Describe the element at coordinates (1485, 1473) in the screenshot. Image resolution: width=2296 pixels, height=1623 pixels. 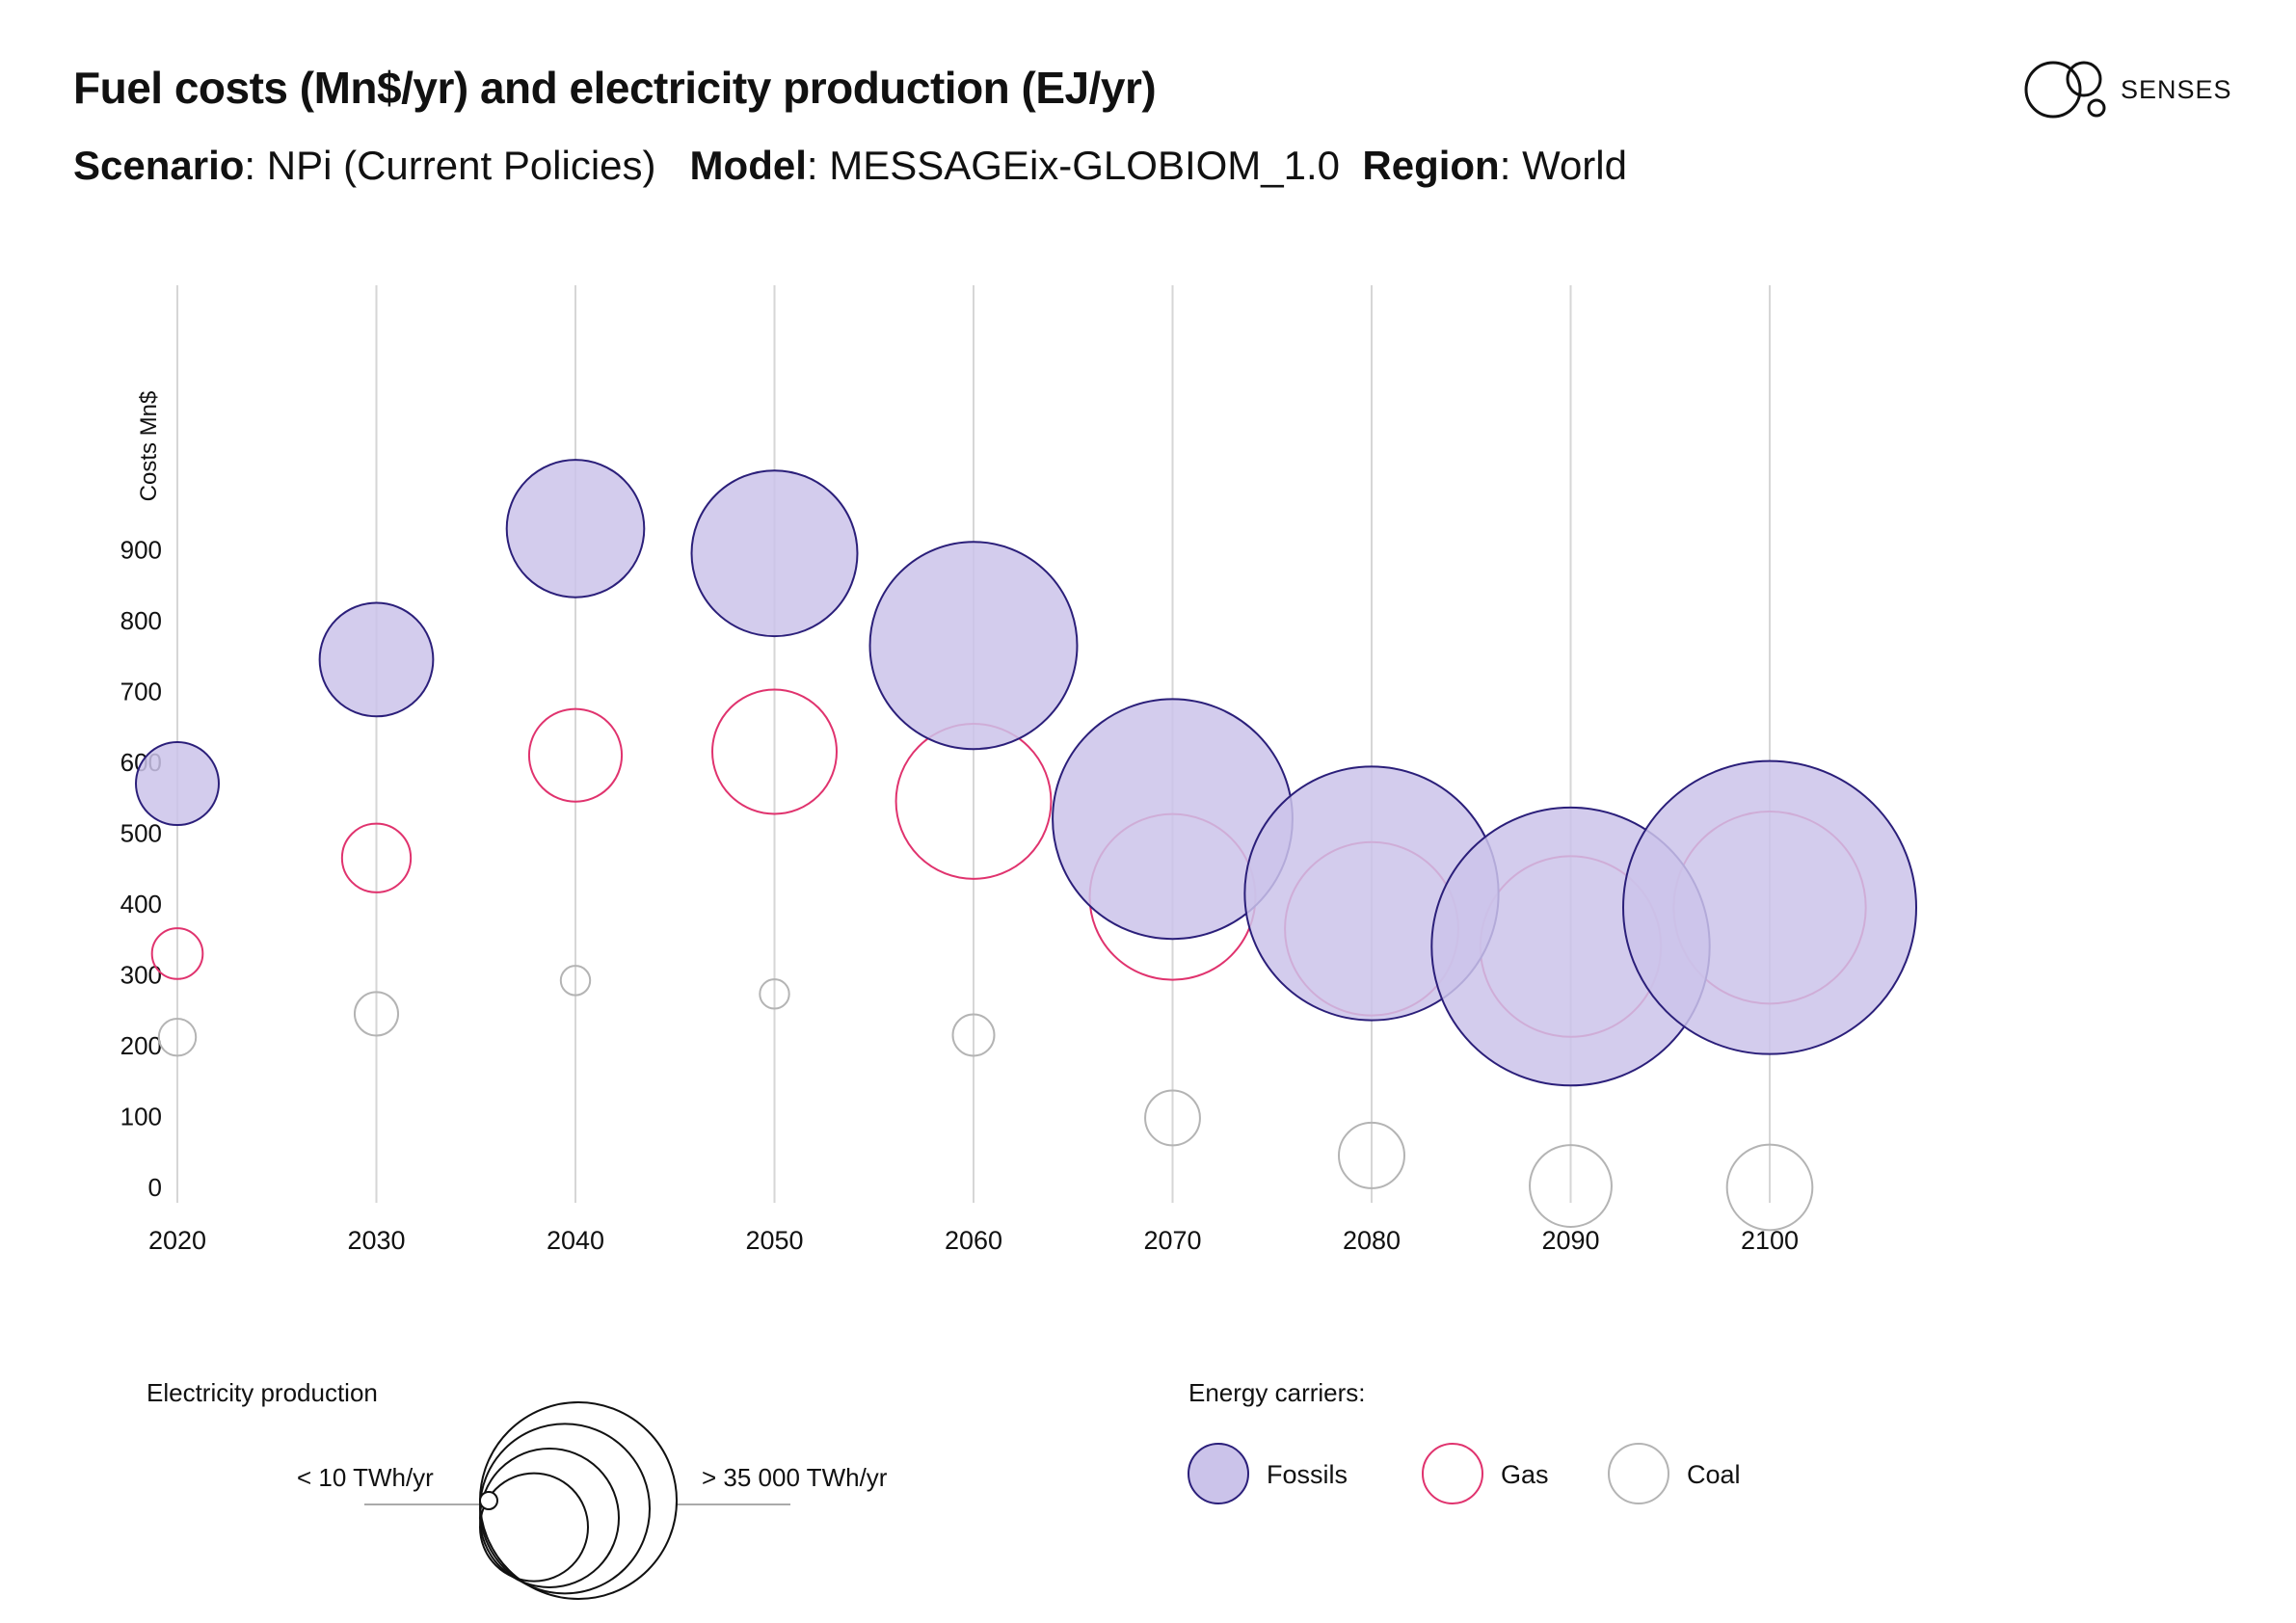
I see `legend-item-gas: Gas` at that location.